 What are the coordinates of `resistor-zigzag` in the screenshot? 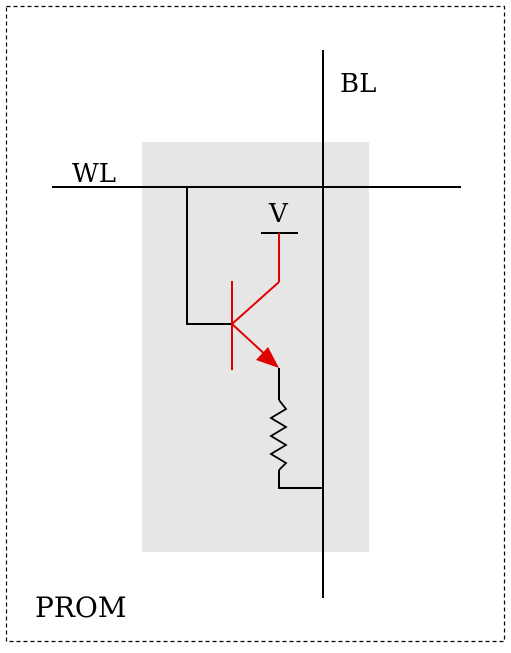 It's located at (278, 435).